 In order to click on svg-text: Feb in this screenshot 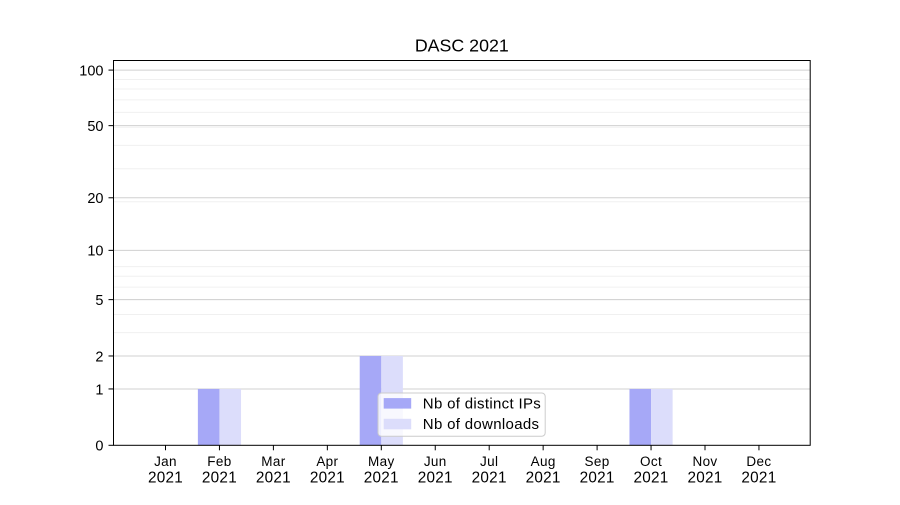, I will do `click(219, 461)`.